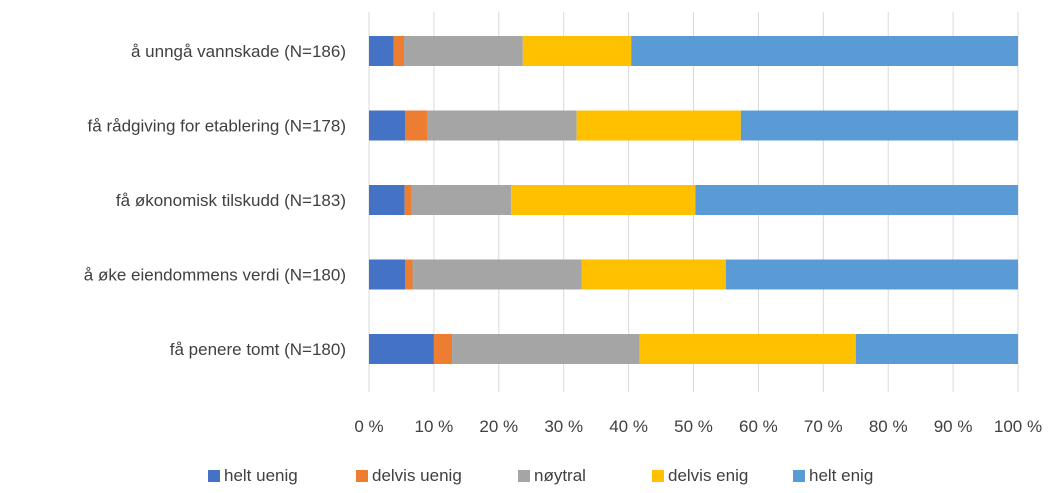 This screenshot has width=1051, height=493. I want to click on category-label: å øke eiendommens verdi (N=180), so click(215, 275).